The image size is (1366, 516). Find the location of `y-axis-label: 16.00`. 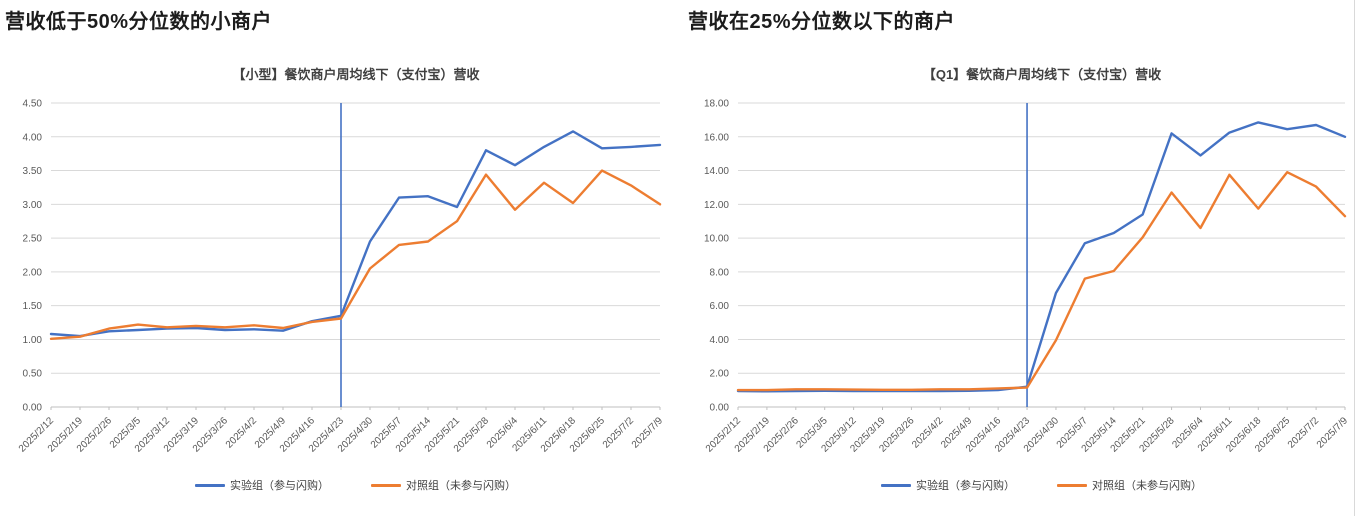

y-axis-label: 16.00 is located at coordinates (716, 137).